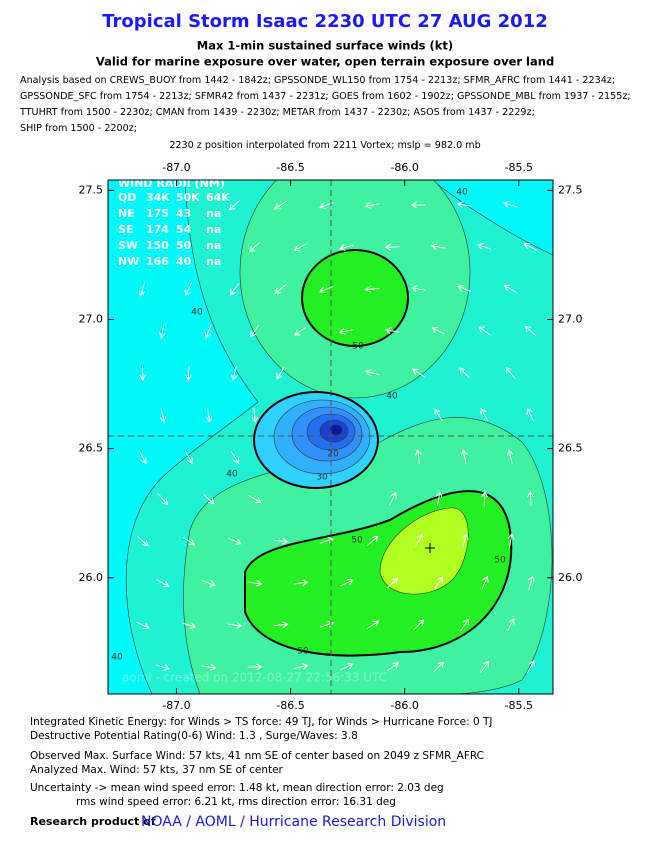 Image resolution: width=650 pixels, height=847 pixels. What do you see at coordinates (125, 229) in the screenshot?
I see `radii-cell: SE` at bounding box center [125, 229].